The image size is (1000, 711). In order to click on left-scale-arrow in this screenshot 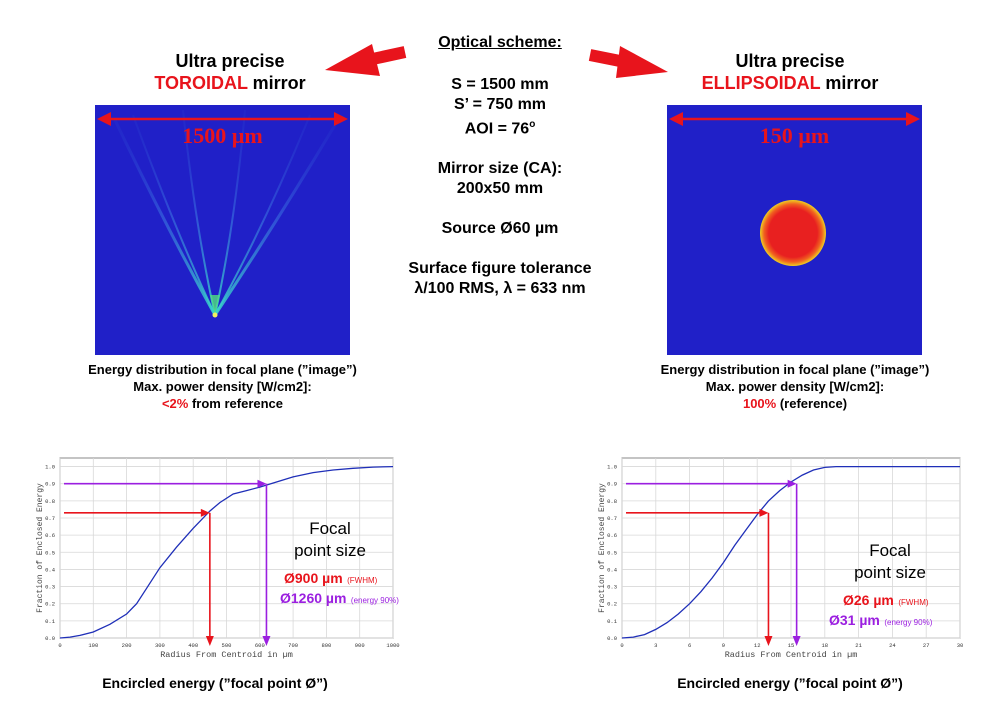, I will do `click(222, 119)`.